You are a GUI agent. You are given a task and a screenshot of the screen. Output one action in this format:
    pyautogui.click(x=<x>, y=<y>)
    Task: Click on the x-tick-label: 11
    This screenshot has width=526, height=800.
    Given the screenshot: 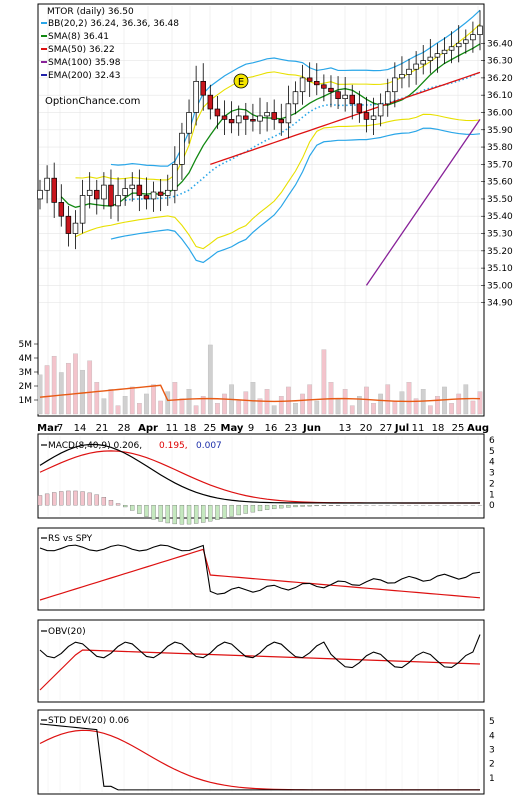 What is the action you would take?
    pyautogui.click(x=172, y=428)
    